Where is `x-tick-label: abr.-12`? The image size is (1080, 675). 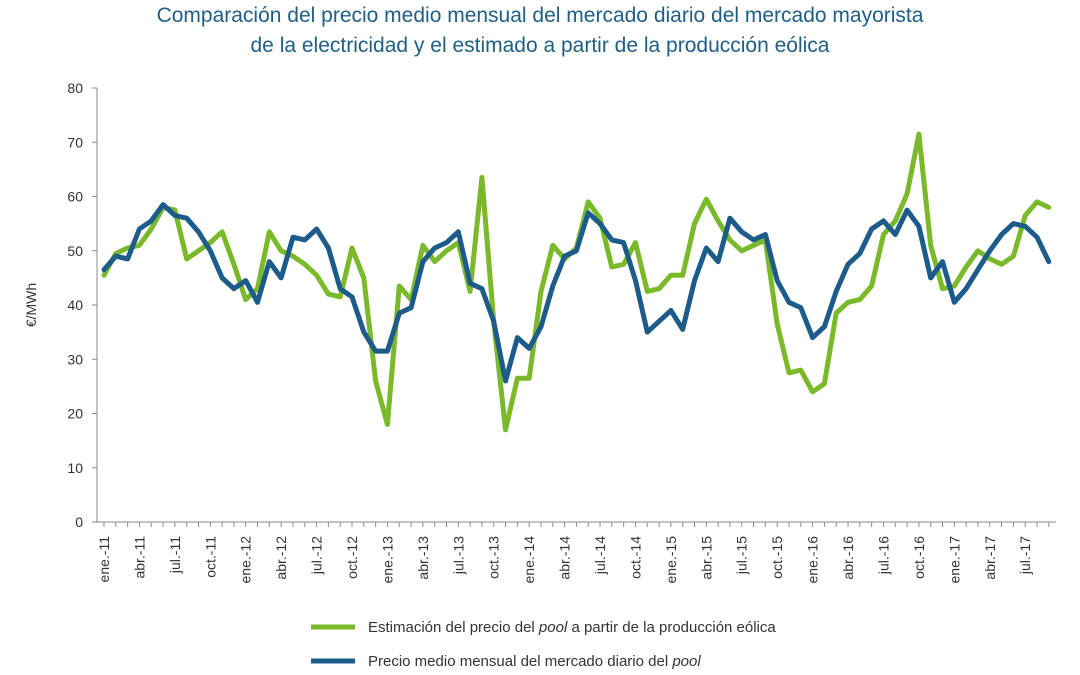
x-tick-label: abr.-12 is located at coordinates (281, 558).